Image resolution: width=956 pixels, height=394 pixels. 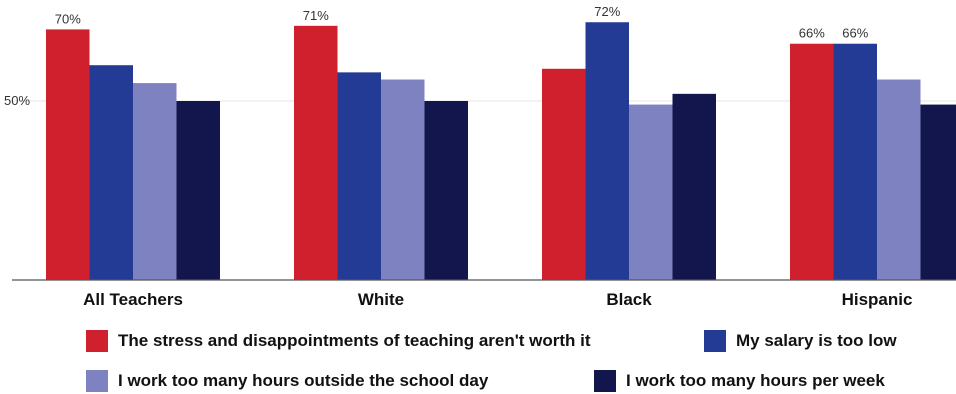 What do you see at coordinates (755, 380) in the screenshot?
I see `legend-label: I work too many hours per week` at bounding box center [755, 380].